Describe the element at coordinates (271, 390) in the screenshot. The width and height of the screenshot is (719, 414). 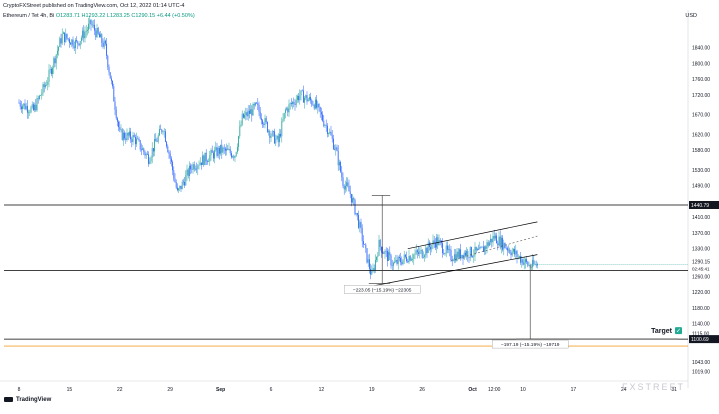
I see `x-tick-label: 6` at that location.